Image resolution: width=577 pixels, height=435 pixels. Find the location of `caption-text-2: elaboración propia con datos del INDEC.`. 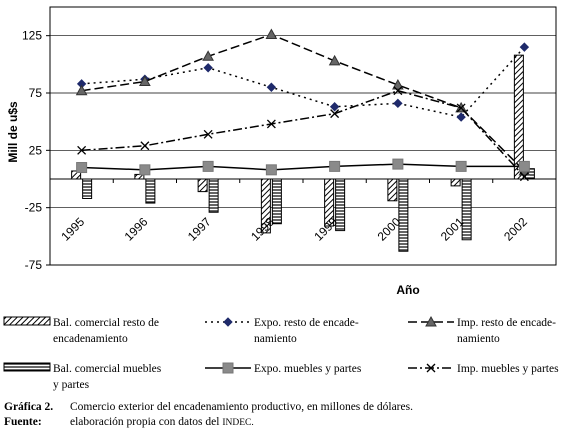

caption-text-2: elaboración propia con datos del INDEC. is located at coordinates (162, 422).